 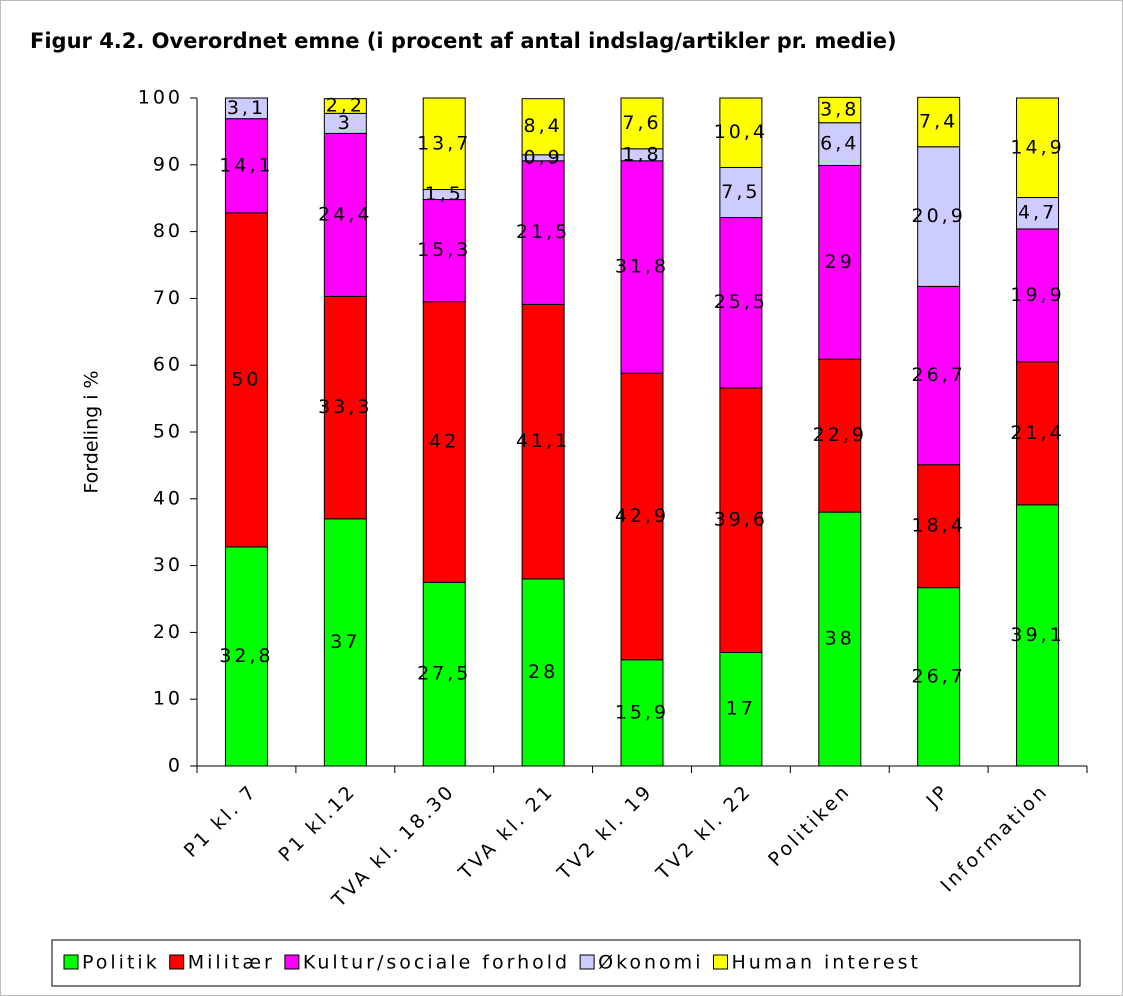 I want to click on data-label: 19,9, so click(x=1037, y=295).